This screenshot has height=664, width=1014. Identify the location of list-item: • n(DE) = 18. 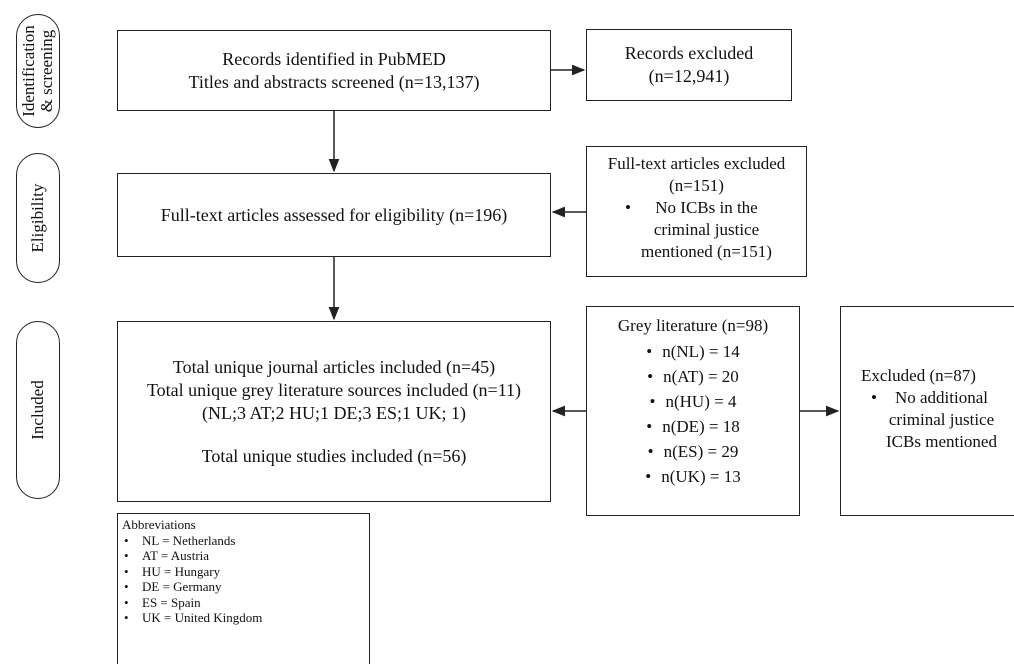
(693, 426).